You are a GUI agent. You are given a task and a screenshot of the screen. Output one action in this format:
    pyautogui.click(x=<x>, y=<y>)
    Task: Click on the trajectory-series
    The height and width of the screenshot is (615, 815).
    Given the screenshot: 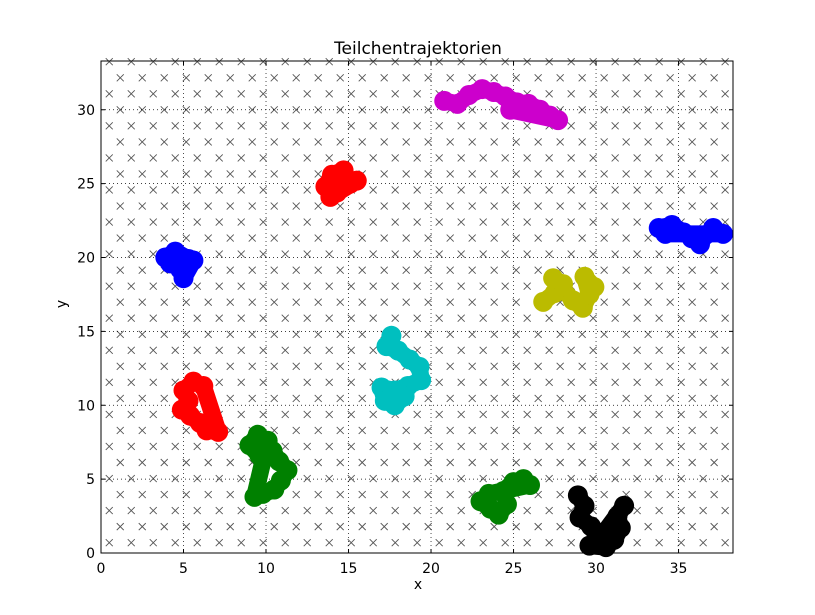 What is the action you would take?
    pyautogui.click(x=691, y=235)
    